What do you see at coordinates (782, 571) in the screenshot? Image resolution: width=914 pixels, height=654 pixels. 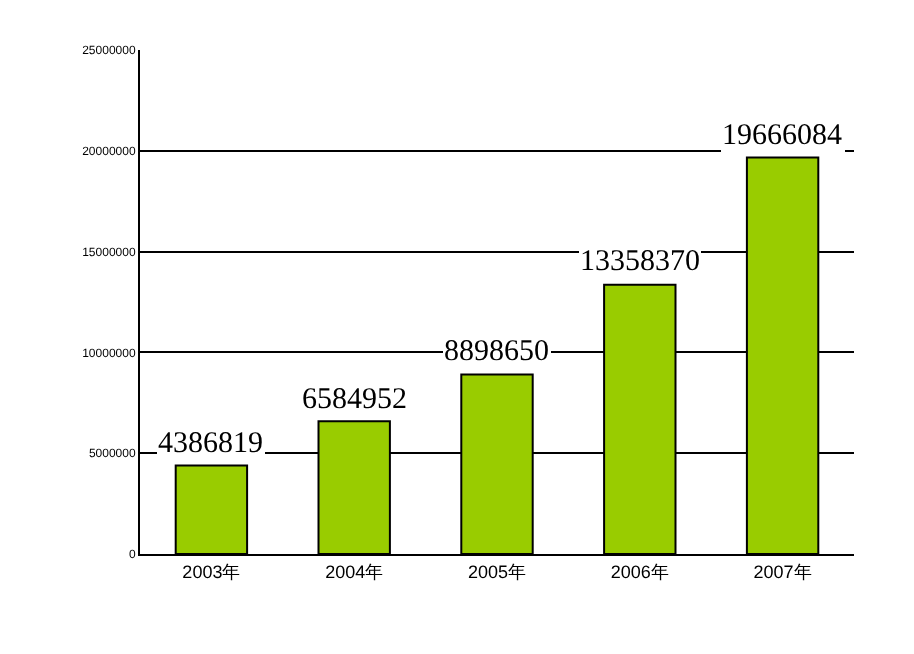 I see `x-tick-label: 2007年` at bounding box center [782, 571].